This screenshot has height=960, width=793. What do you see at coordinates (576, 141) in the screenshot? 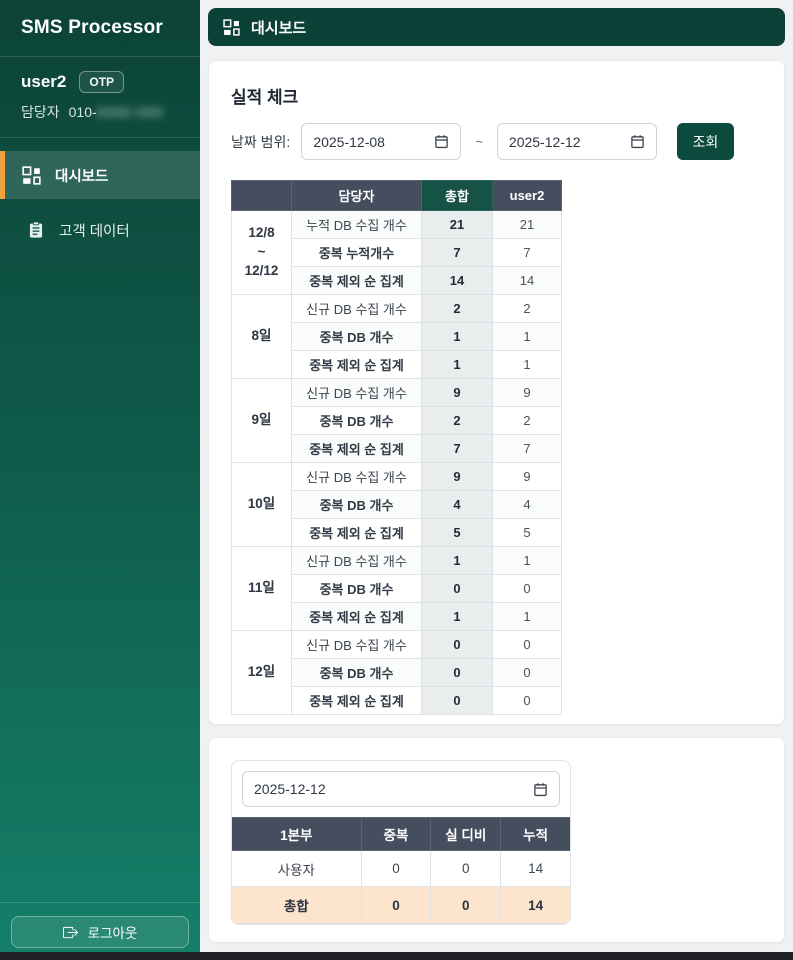
I see `date-to-input: 2025-12-12` at bounding box center [576, 141].